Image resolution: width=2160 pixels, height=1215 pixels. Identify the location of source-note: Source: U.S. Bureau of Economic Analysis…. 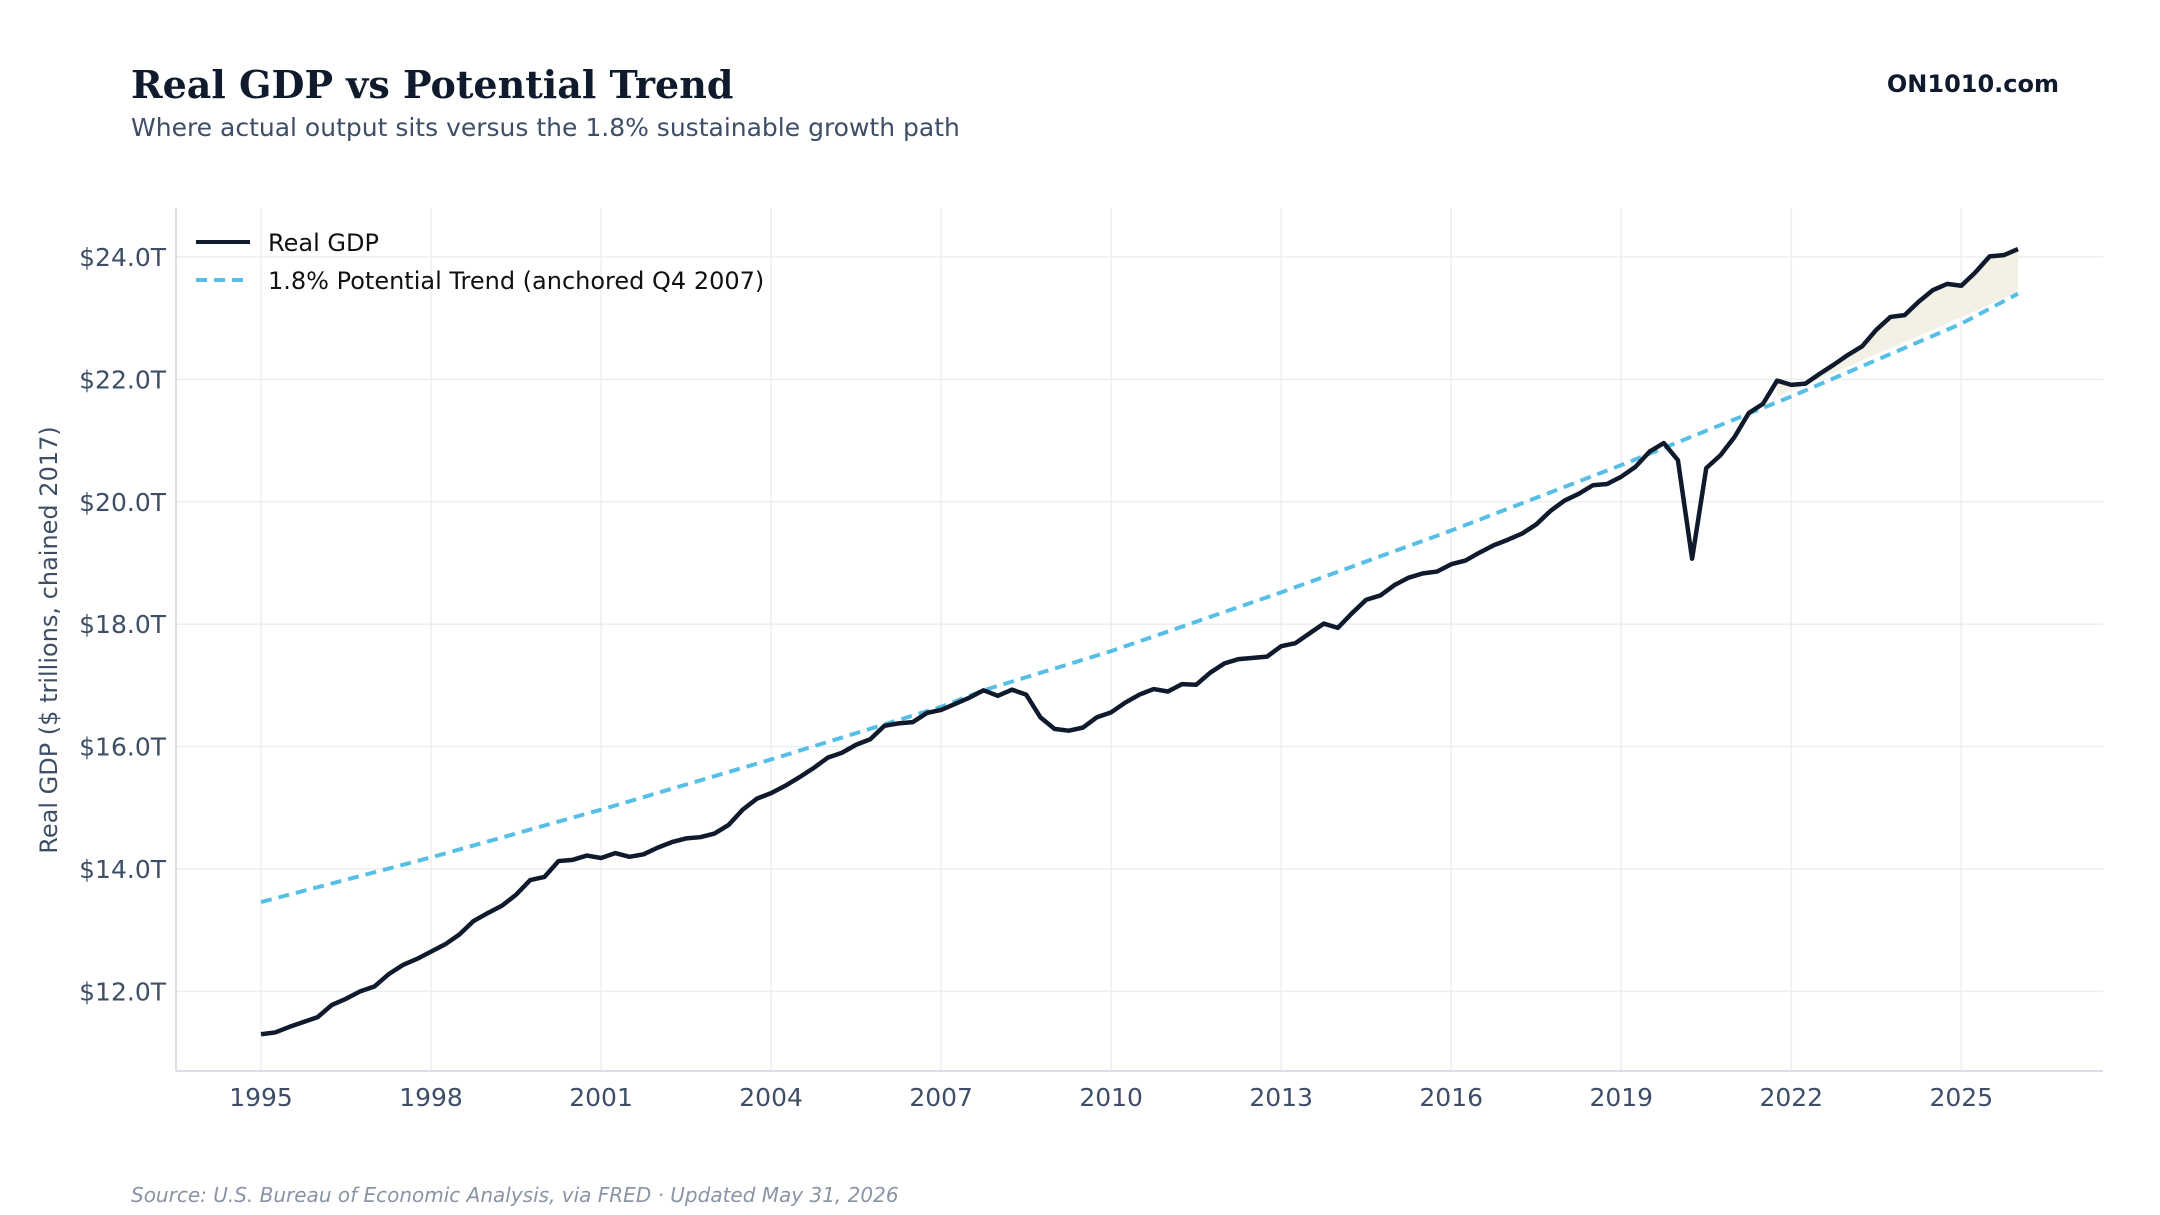
(515, 1195).